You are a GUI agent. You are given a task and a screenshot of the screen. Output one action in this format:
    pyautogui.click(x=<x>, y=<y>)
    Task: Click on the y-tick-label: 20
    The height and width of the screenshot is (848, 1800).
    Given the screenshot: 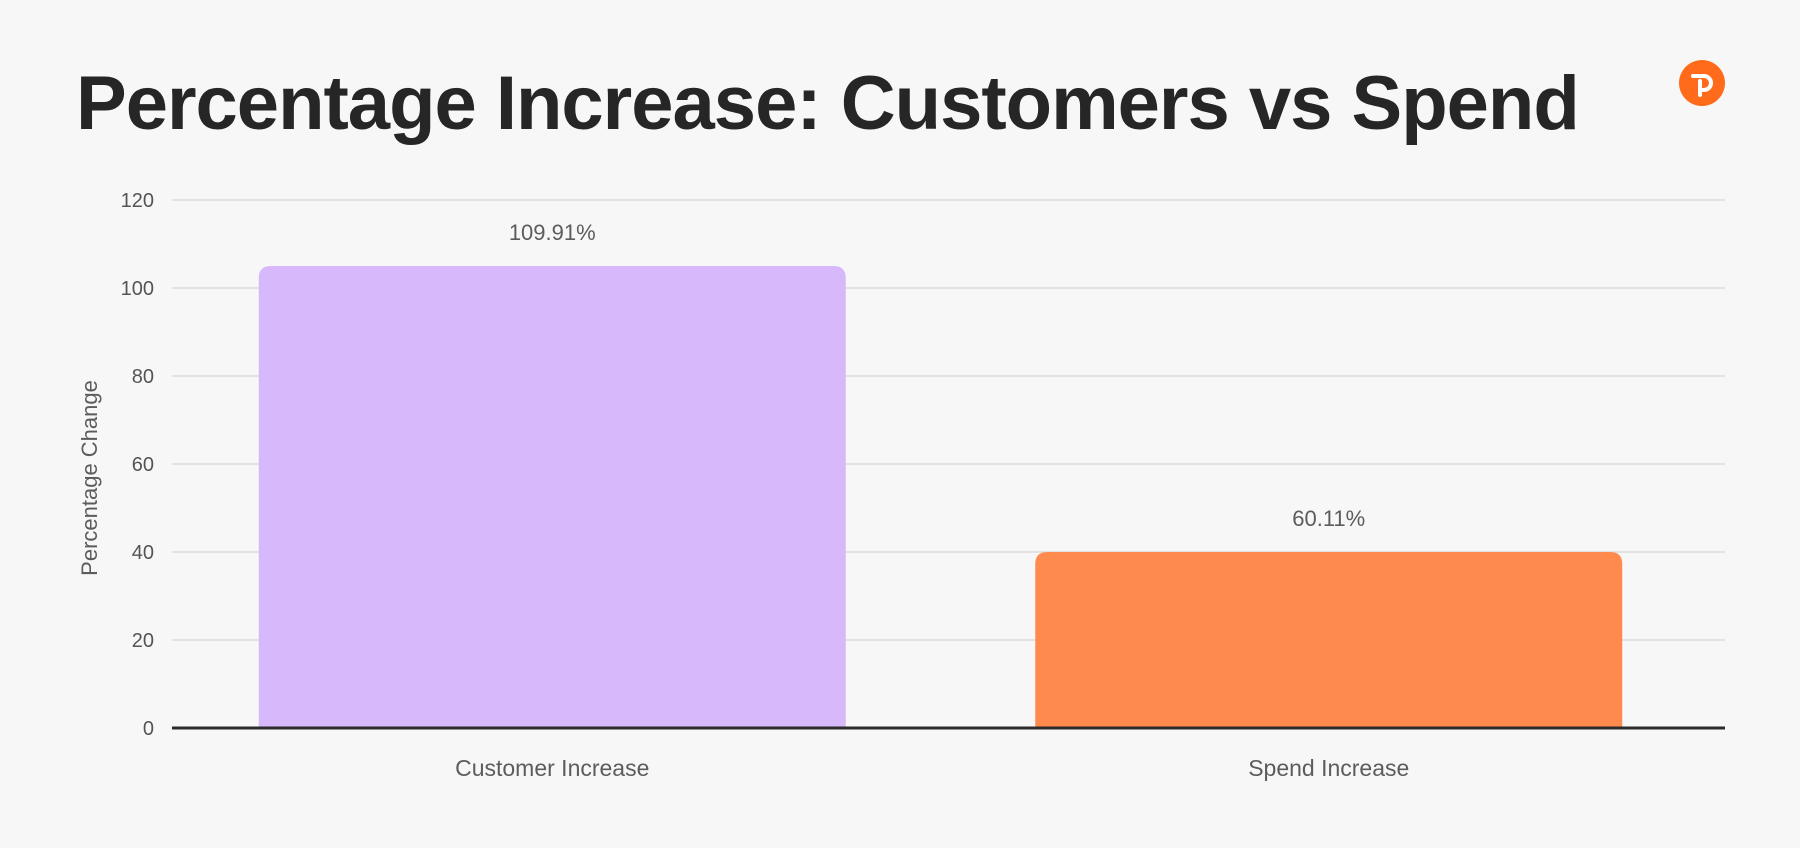 What is the action you would take?
    pyautogui.click(x=143, y=641)
    